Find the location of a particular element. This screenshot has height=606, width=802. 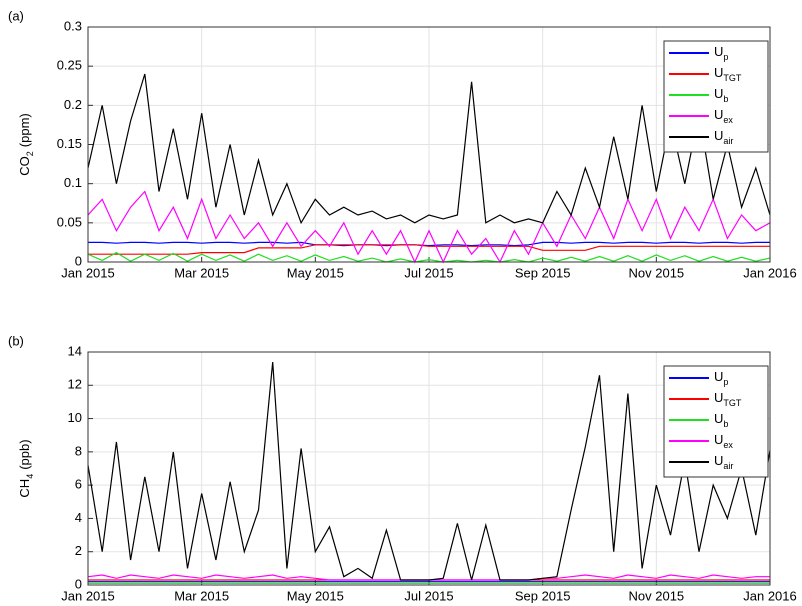

y-tick-label: 0.05 is located at coordinates (69, 221).